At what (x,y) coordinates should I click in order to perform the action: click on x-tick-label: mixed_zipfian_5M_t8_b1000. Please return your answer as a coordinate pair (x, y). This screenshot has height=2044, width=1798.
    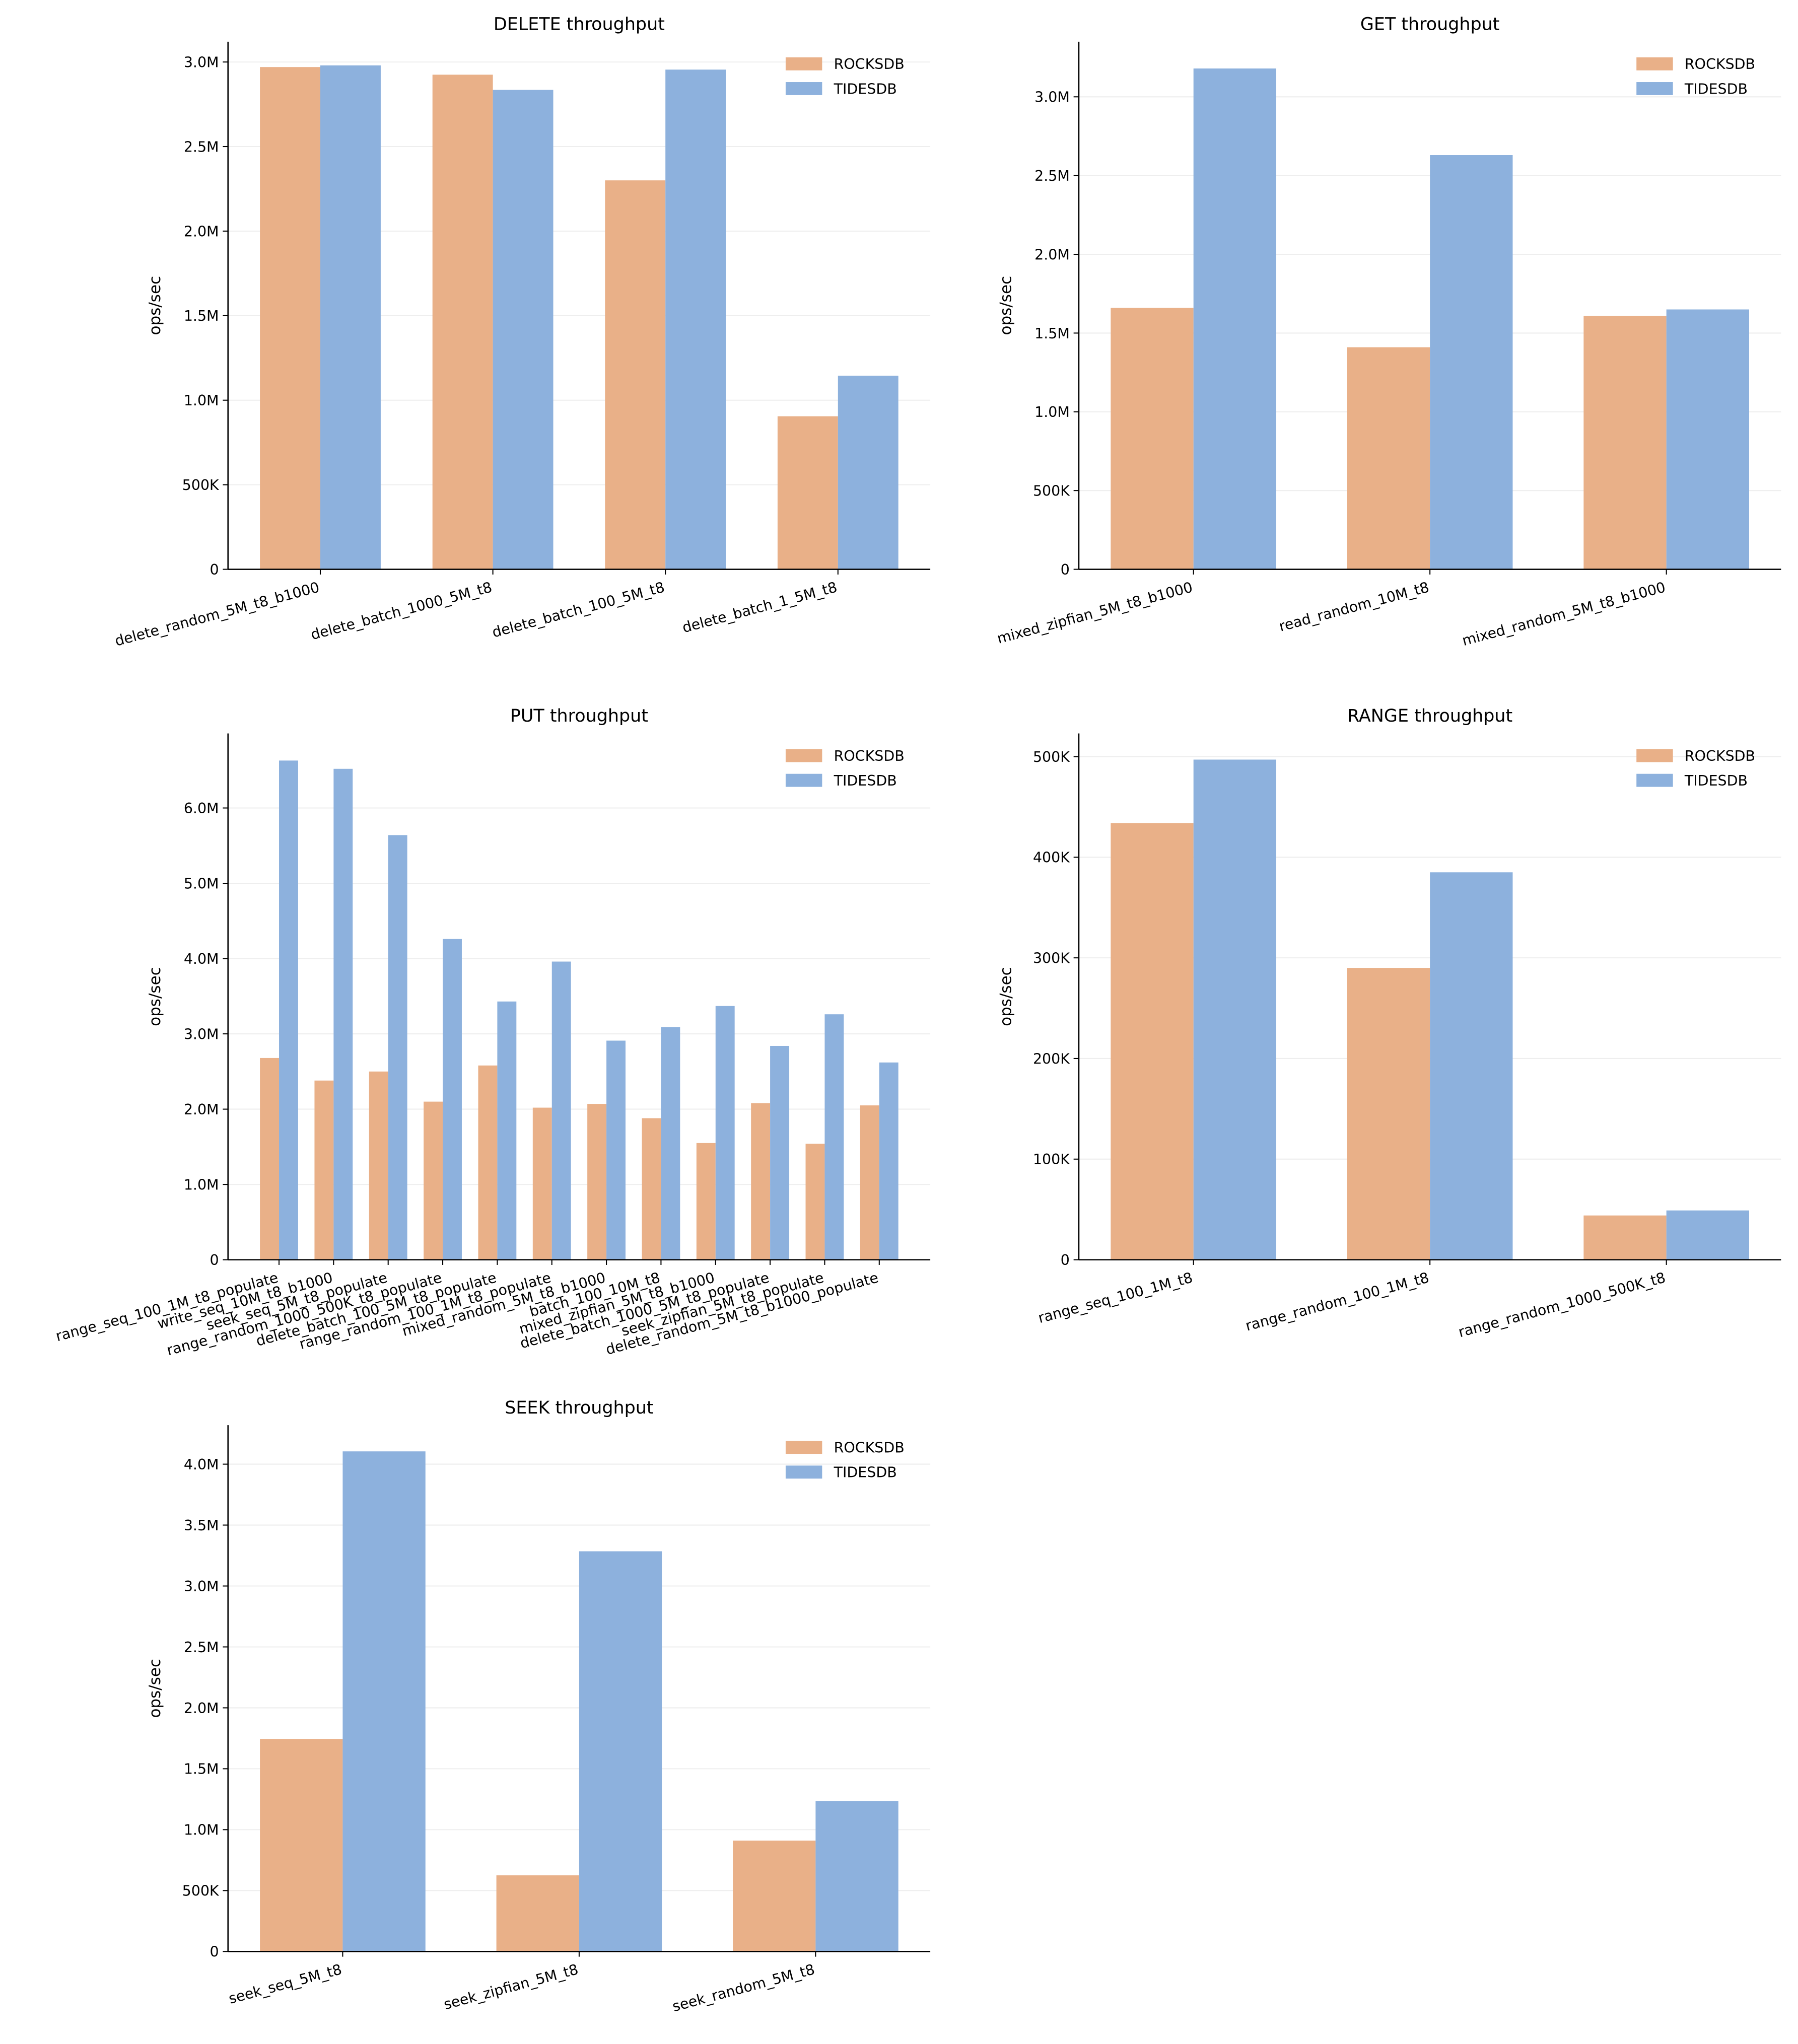
    Looking at the image, I should click on (1094, 613).